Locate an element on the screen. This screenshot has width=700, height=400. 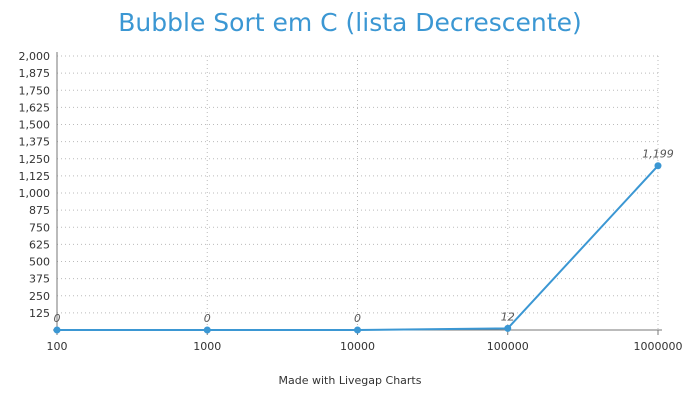
y-tick-label: 1,125 is located at coordinates (35, 176).